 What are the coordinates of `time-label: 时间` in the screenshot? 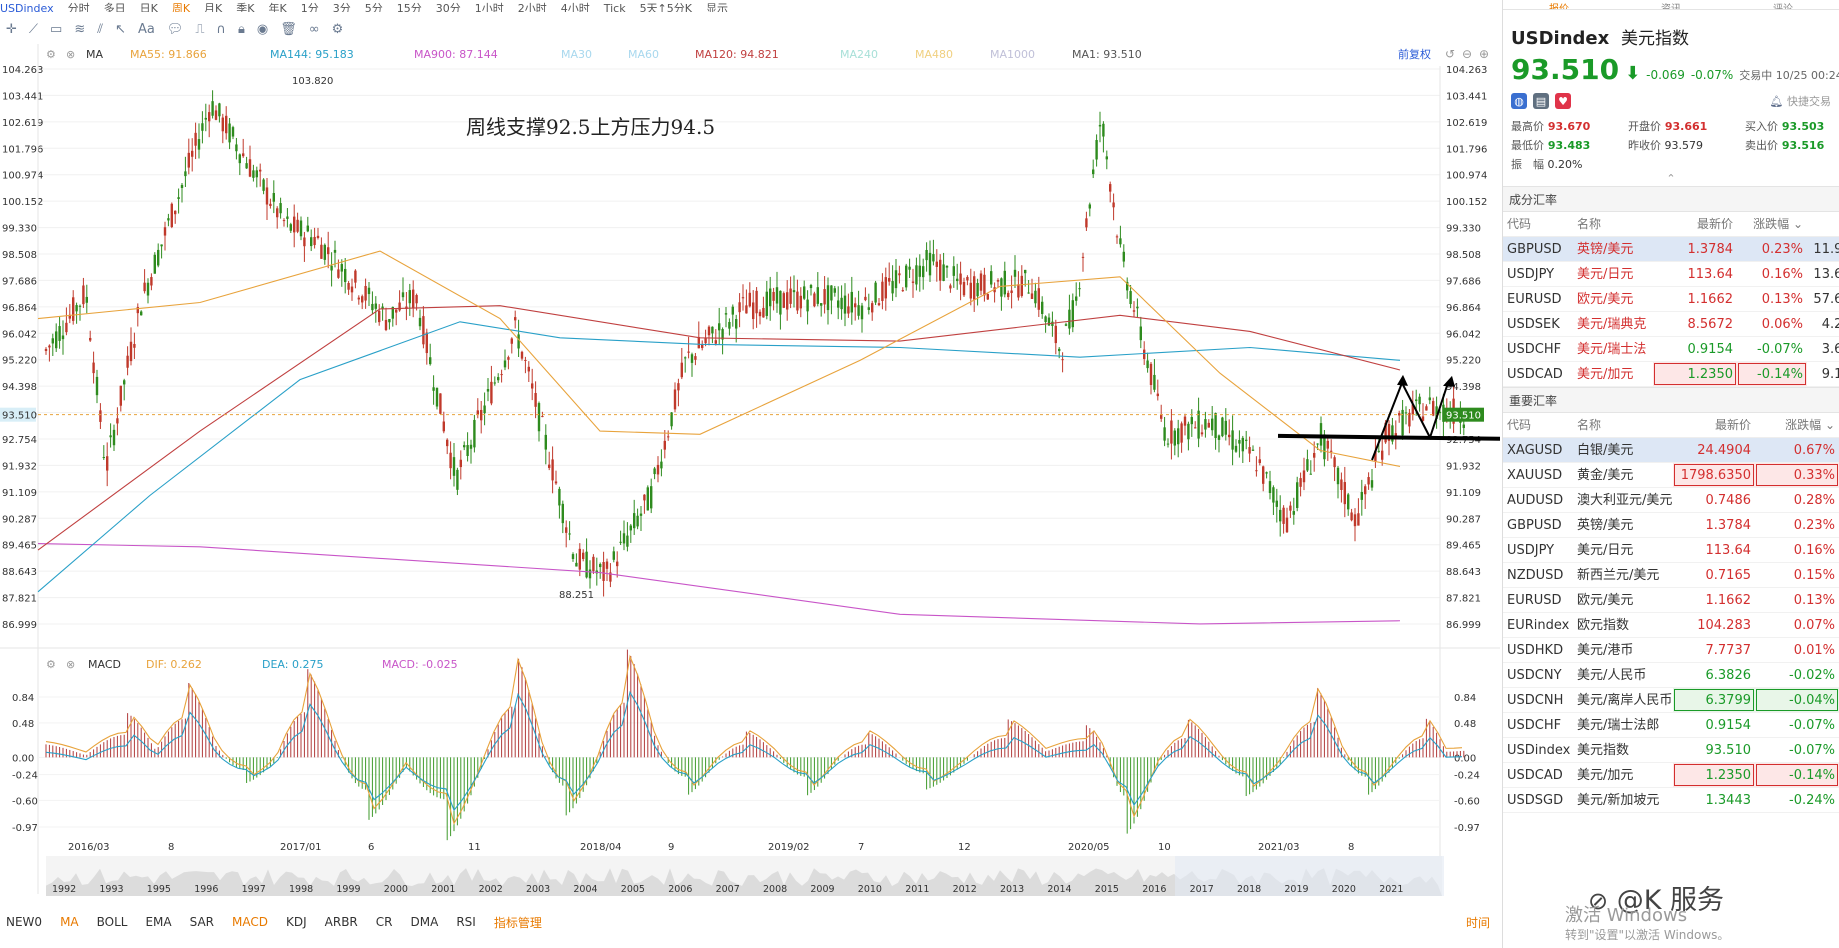 It's located at (1477, 922).